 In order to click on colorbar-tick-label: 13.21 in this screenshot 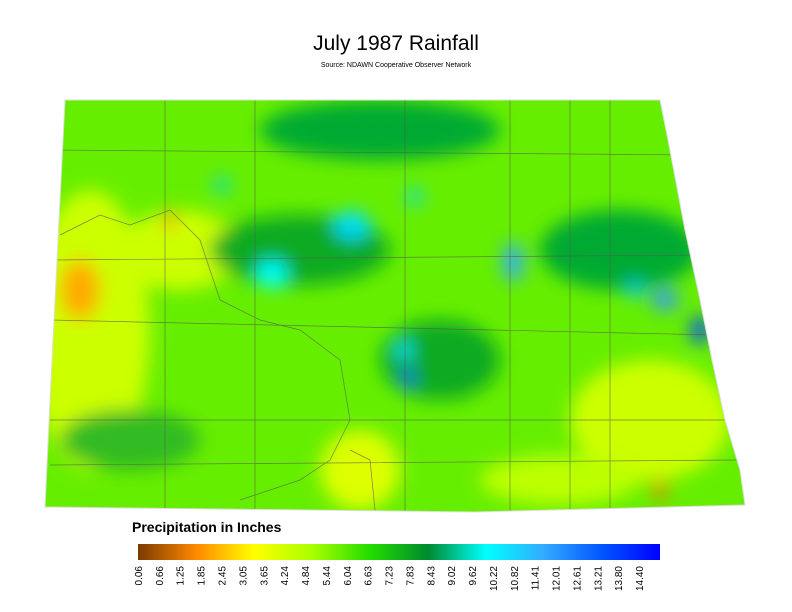, I will do `click(598, 578)`.